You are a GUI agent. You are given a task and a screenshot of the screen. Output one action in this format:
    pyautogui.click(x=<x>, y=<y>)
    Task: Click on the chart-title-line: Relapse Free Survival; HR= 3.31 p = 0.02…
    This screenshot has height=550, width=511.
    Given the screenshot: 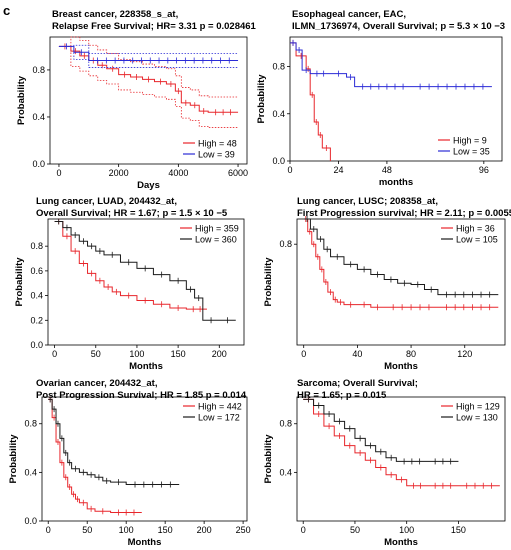 What is the action you would take?
    pyautogui.click(x=154, y=26)
    